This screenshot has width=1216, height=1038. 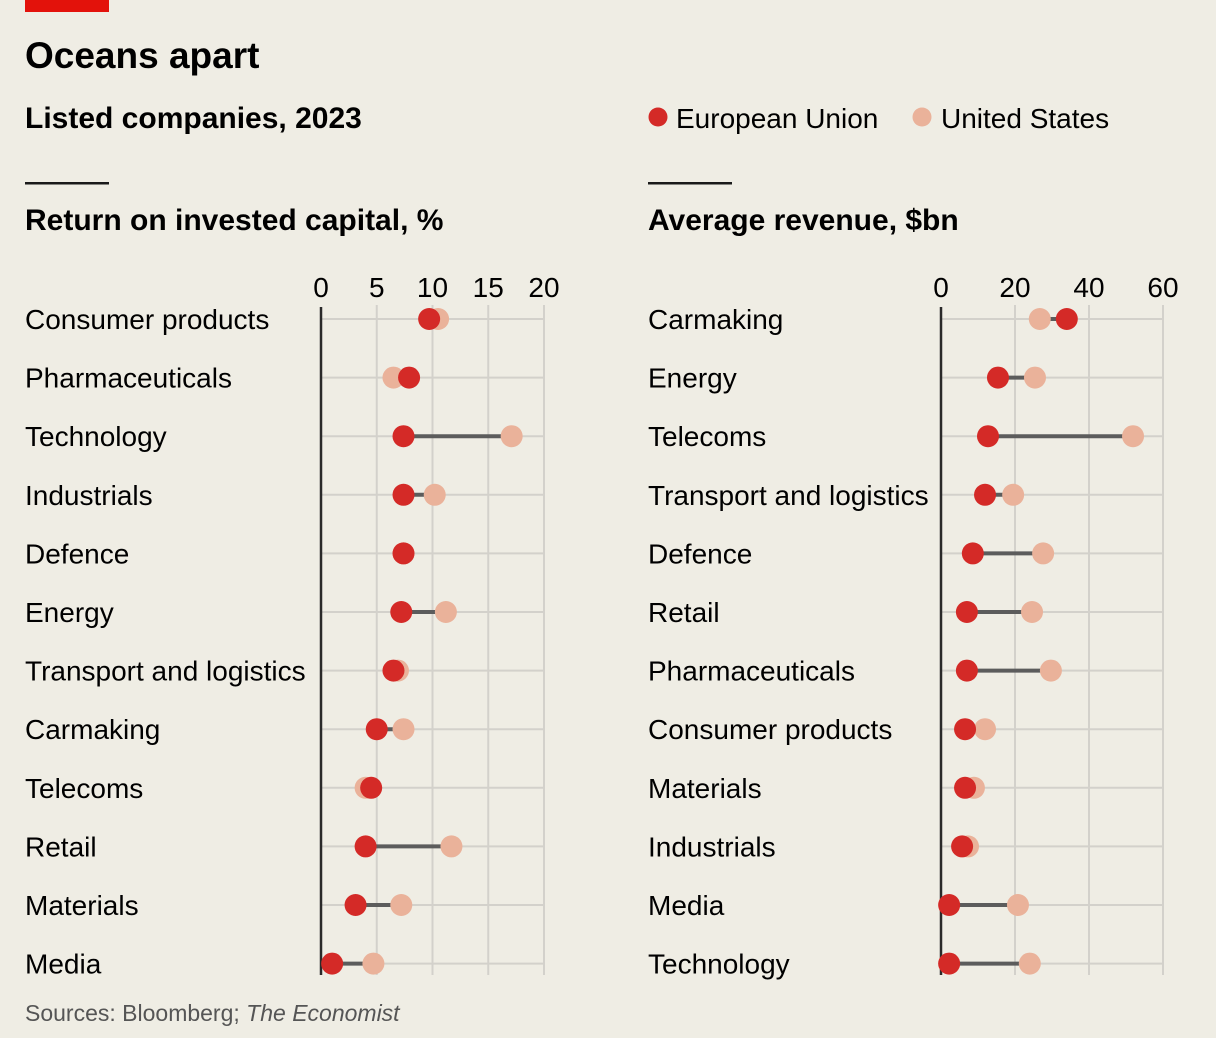 What do you see at coordinates (1025, 118) in the screenshot?
I see `legend-label-us: United States` at bounding box center [1025, 118].